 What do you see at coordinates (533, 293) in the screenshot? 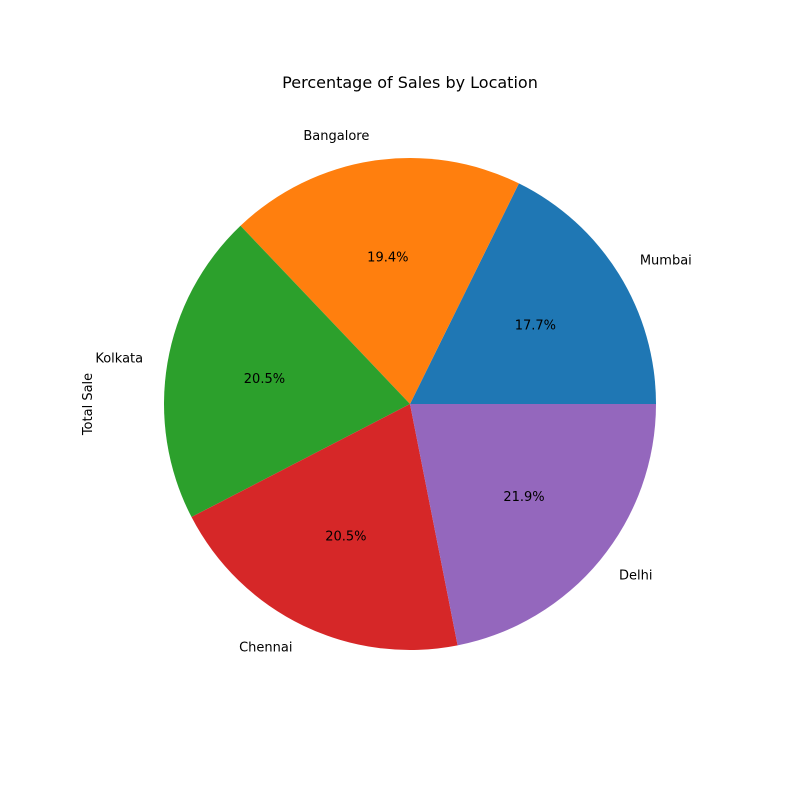
I see `pie-slice-mumbai` at bounding box center [533, 293].